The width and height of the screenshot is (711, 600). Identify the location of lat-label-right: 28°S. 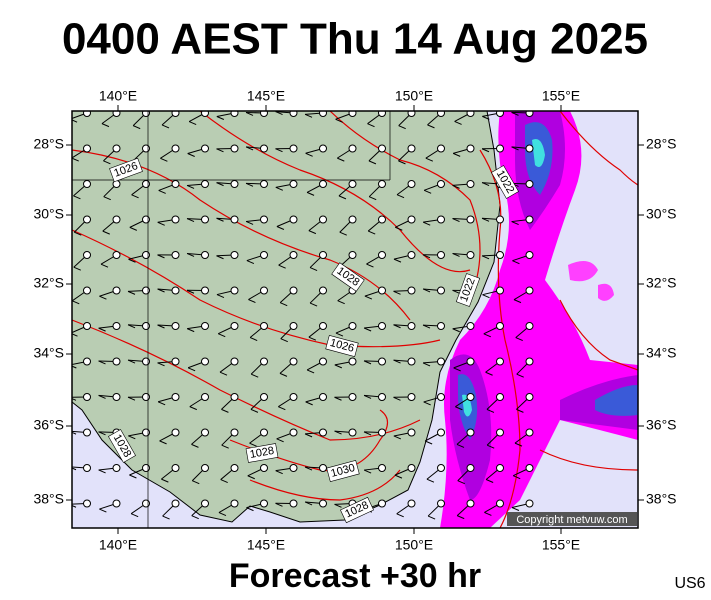
(661, 144).